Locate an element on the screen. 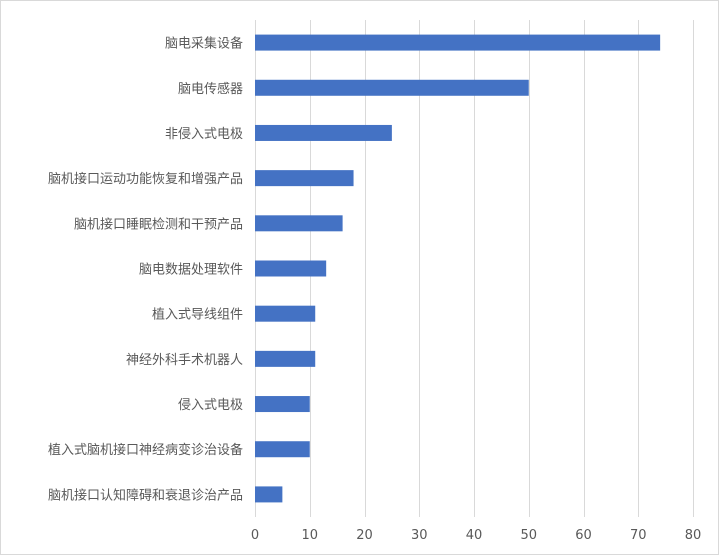 The image size is (719, 556). x-tick-label: 40 is located at coordinates (474, 535).